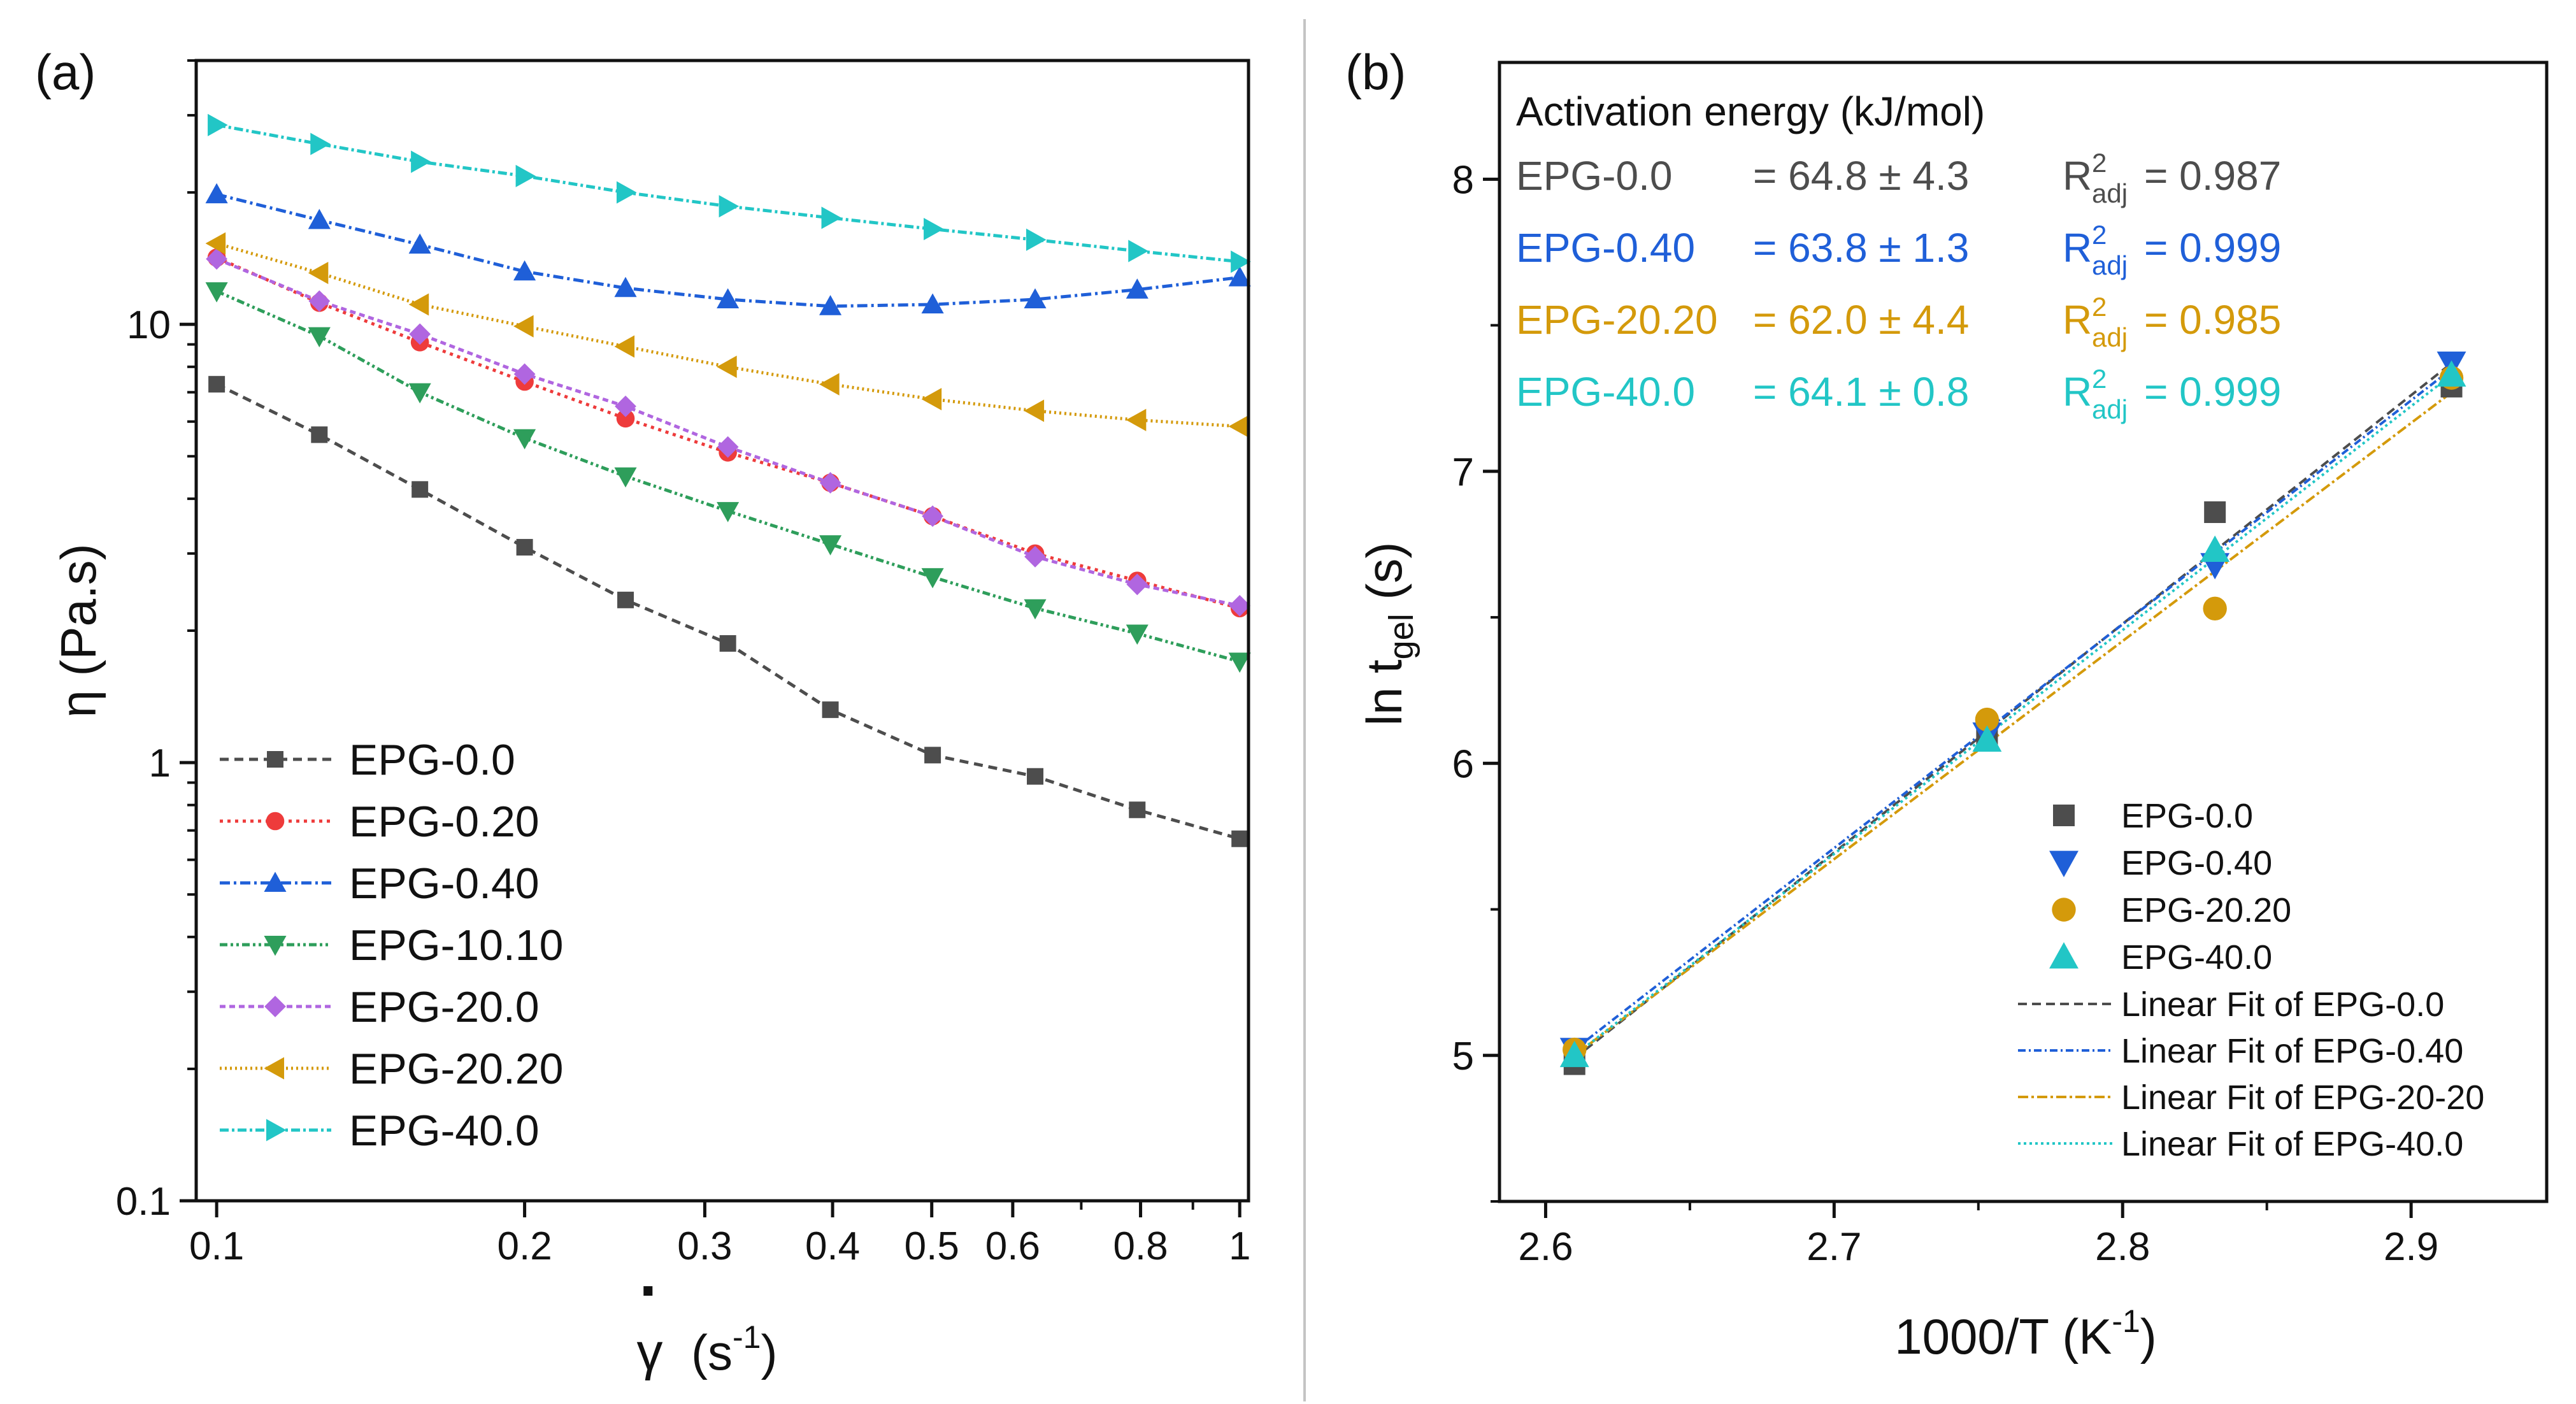 This screenshot has height=1404, width=2576. What do you see at coordinates (2123, 1247) in the screenshot?
I see `x-tick-label-2-8: 2.8` at bounding box center [2123, 1247].